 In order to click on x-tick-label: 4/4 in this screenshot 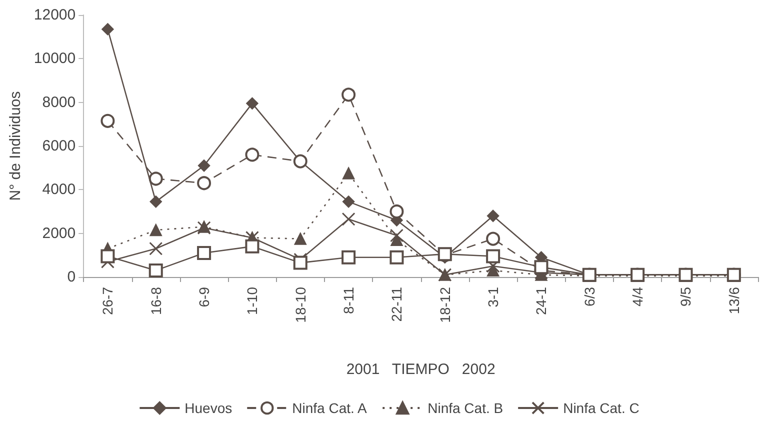, I will do `click(638, 296)`.